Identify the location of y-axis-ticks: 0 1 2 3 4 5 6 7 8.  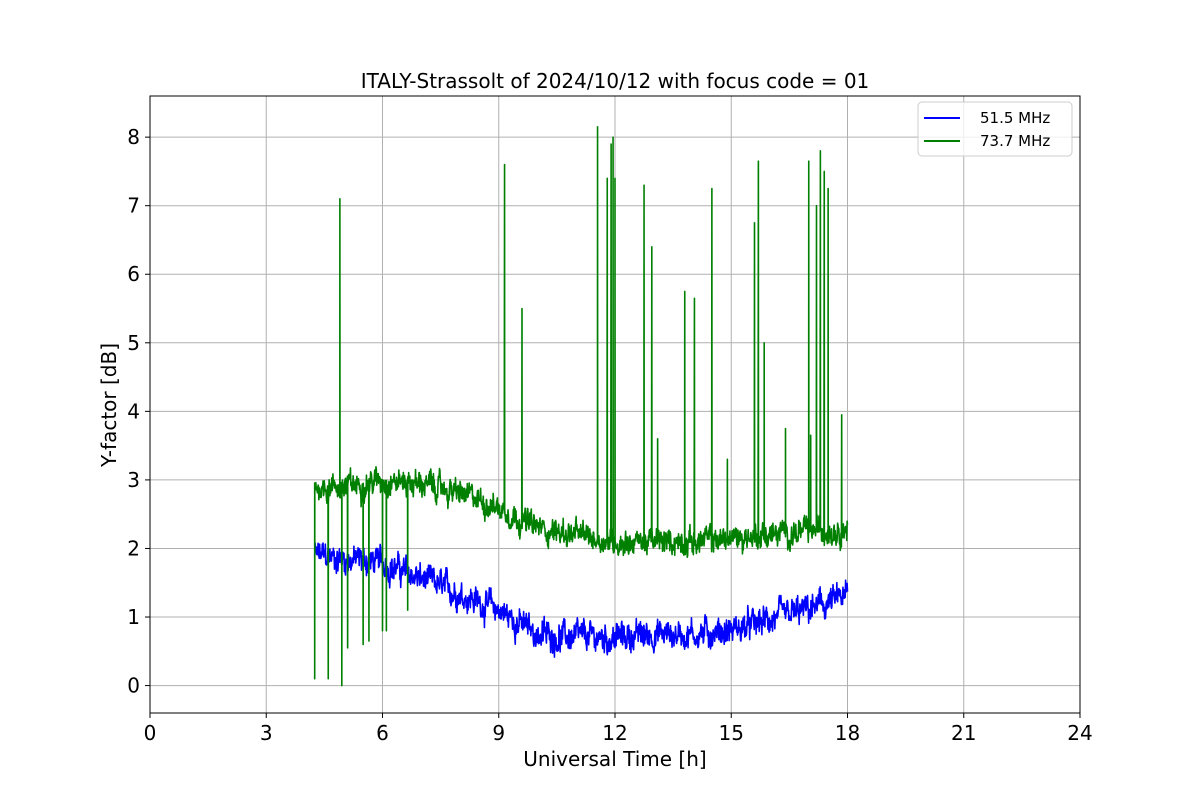
(138, 411).